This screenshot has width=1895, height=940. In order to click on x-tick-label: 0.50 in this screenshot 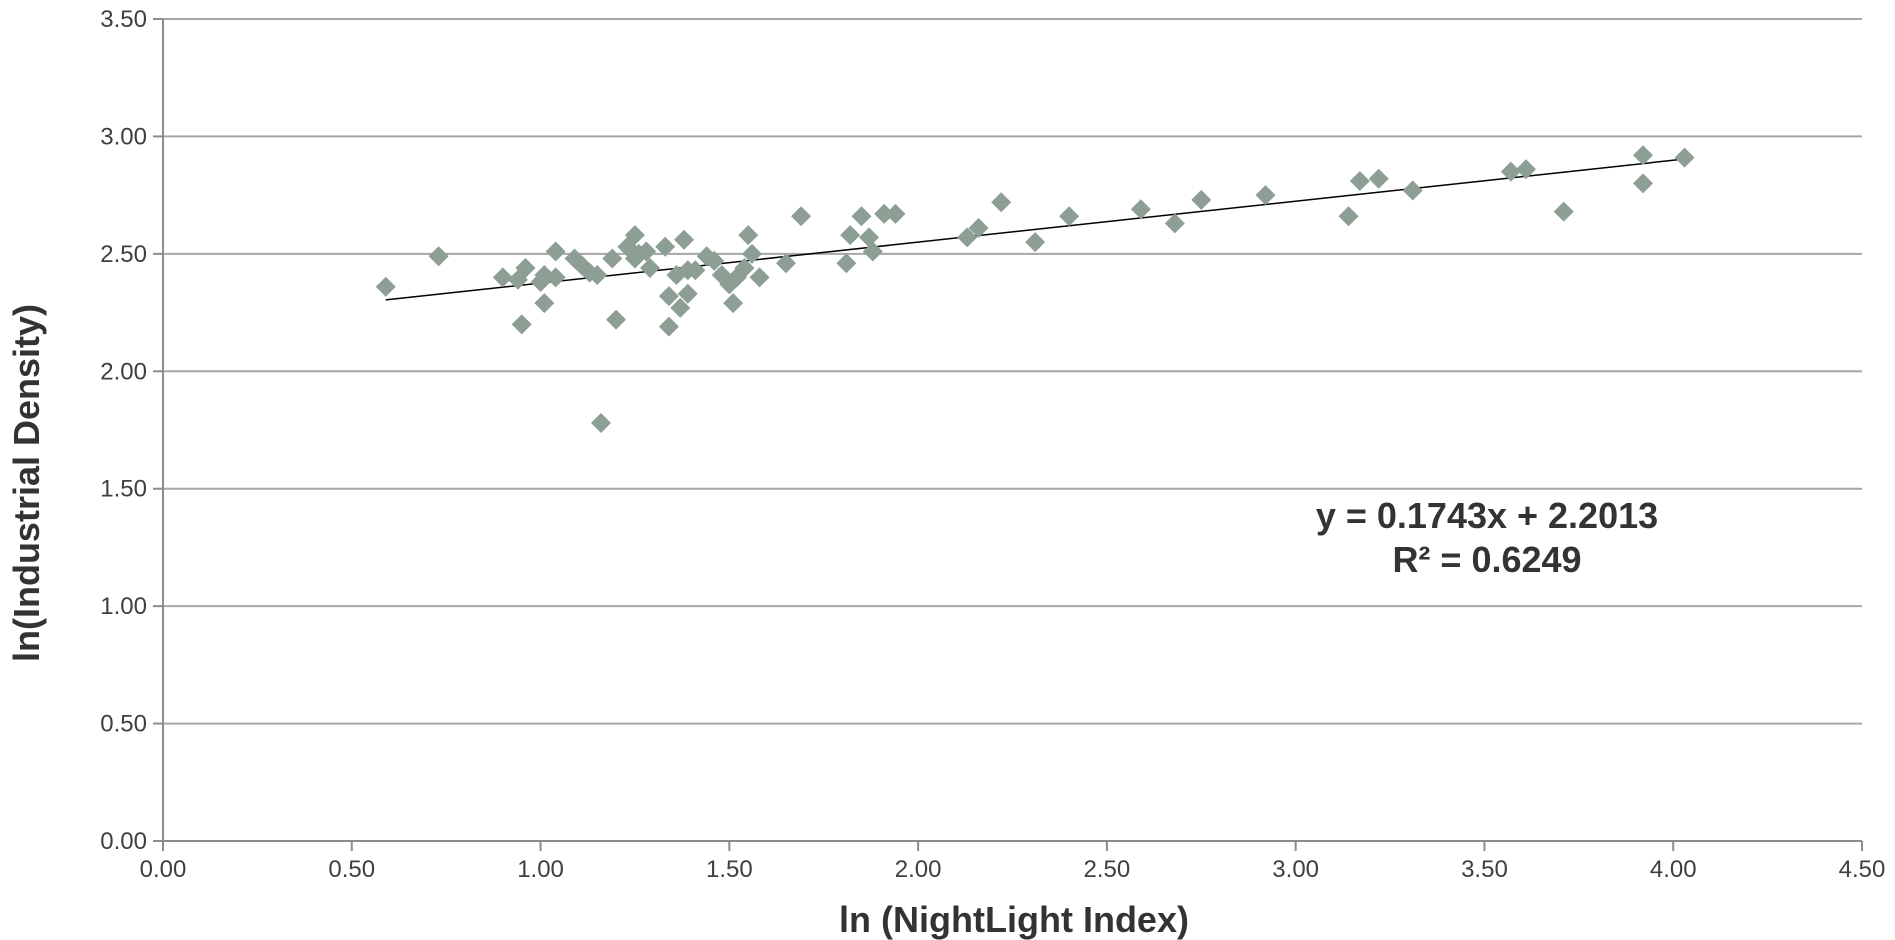, I will do `click(351, 869)`.